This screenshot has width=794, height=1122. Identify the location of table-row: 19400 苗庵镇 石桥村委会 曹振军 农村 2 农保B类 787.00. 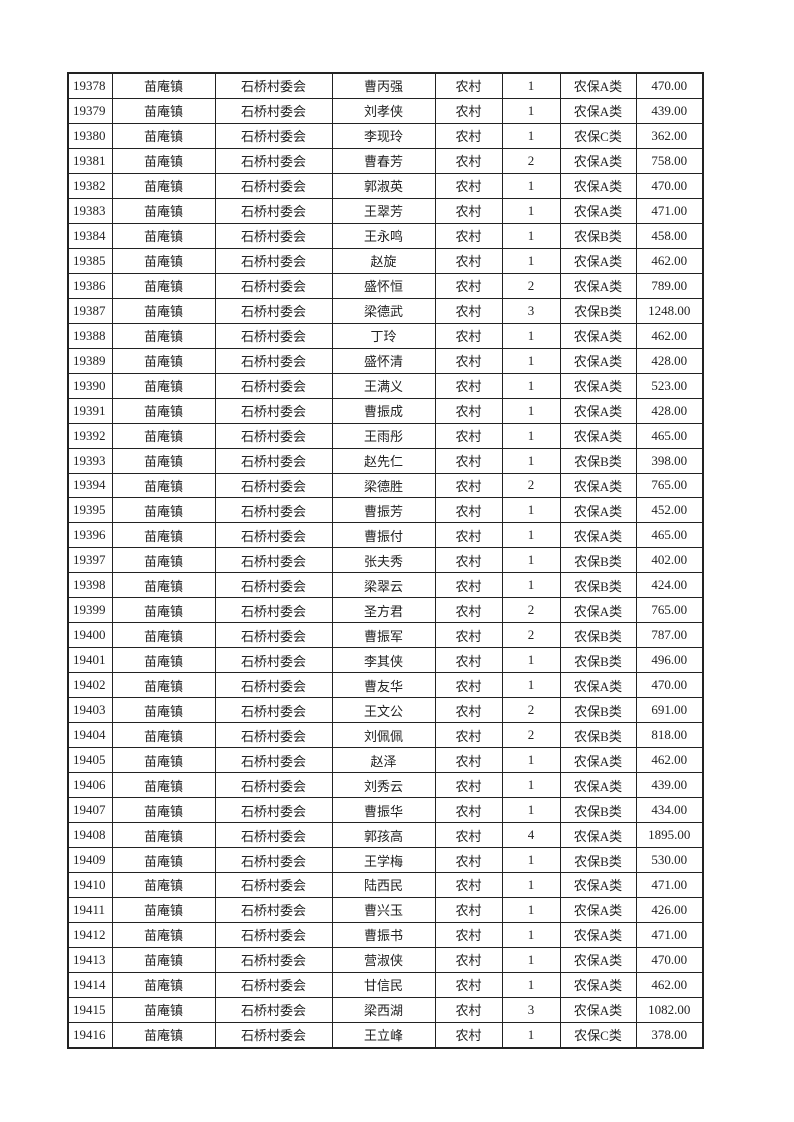
(385, 635).